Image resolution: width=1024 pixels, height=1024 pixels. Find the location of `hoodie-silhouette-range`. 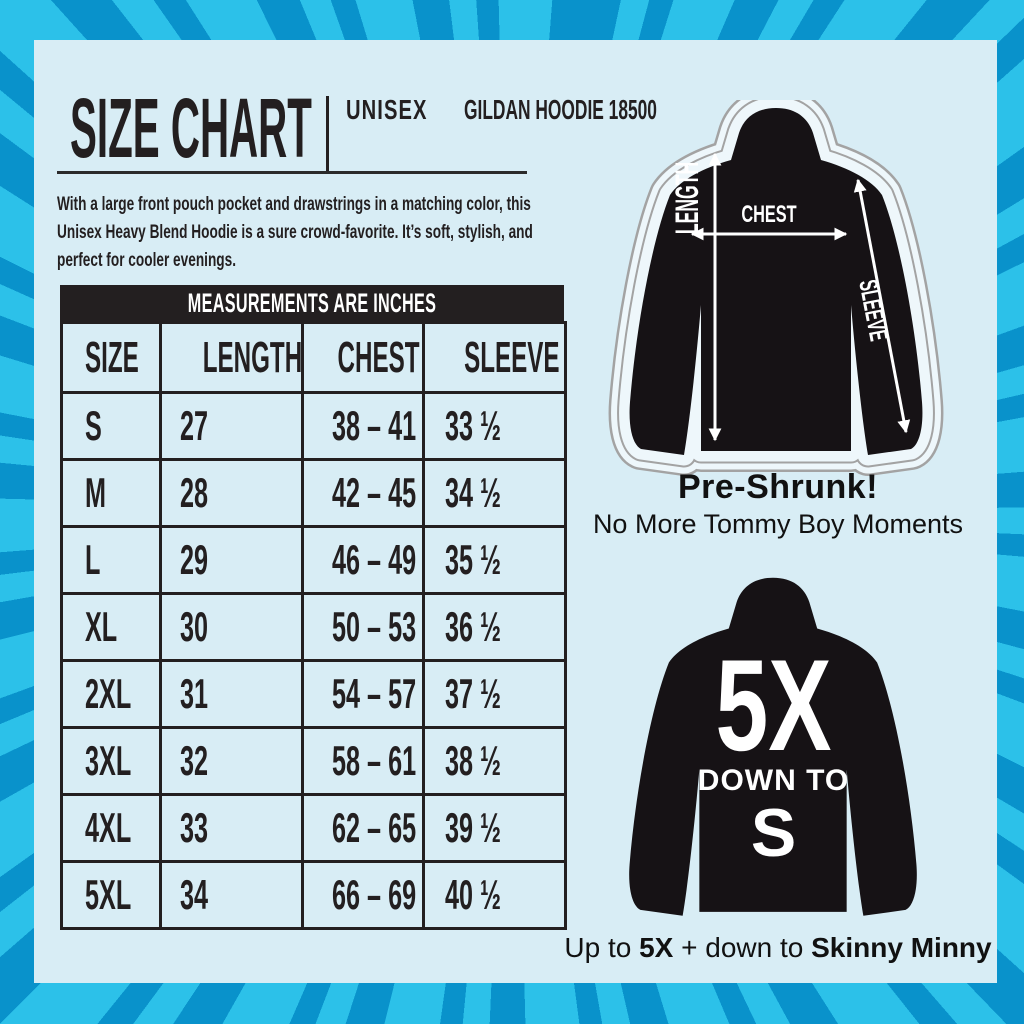

hoodie-silhouette-range is located at coordinates (773, 746).